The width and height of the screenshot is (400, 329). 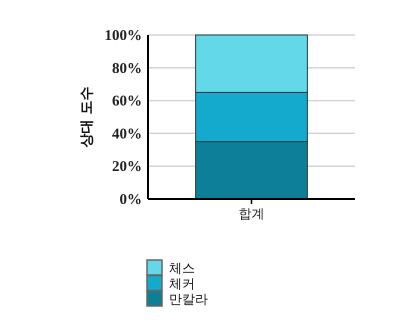 What do you see at coordinates (131, 200) in the screenshot?
I see `y-tick-label: 0%` at bounding box center [131, 200].